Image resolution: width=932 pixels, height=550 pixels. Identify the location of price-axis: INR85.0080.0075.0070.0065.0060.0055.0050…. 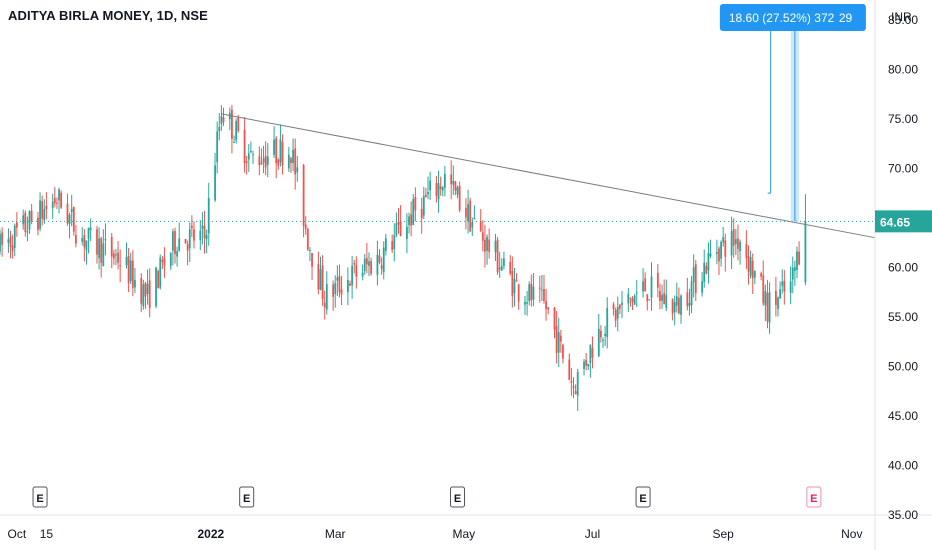
(903, 266).